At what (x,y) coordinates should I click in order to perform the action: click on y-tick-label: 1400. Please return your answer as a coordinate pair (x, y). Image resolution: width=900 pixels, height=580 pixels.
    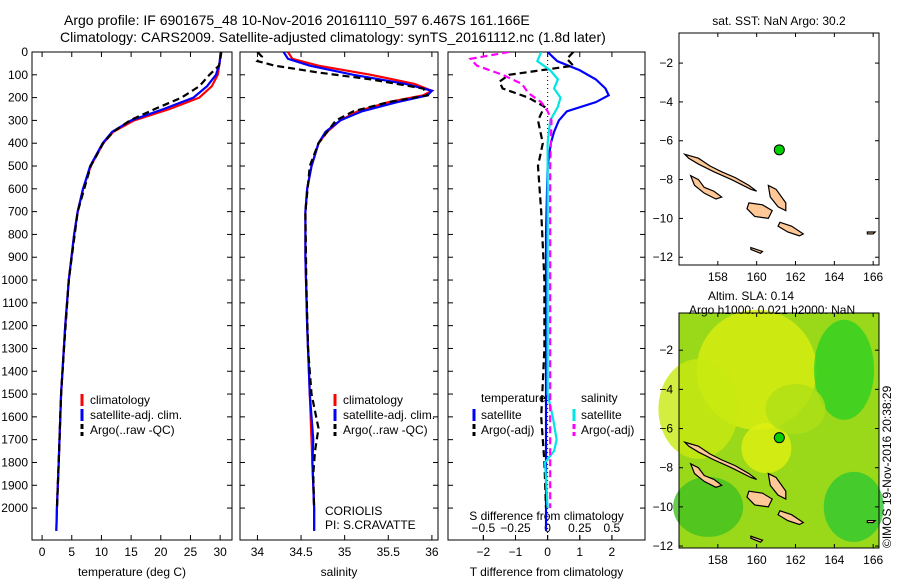
    Looking at the image, I should click on (14, 371).